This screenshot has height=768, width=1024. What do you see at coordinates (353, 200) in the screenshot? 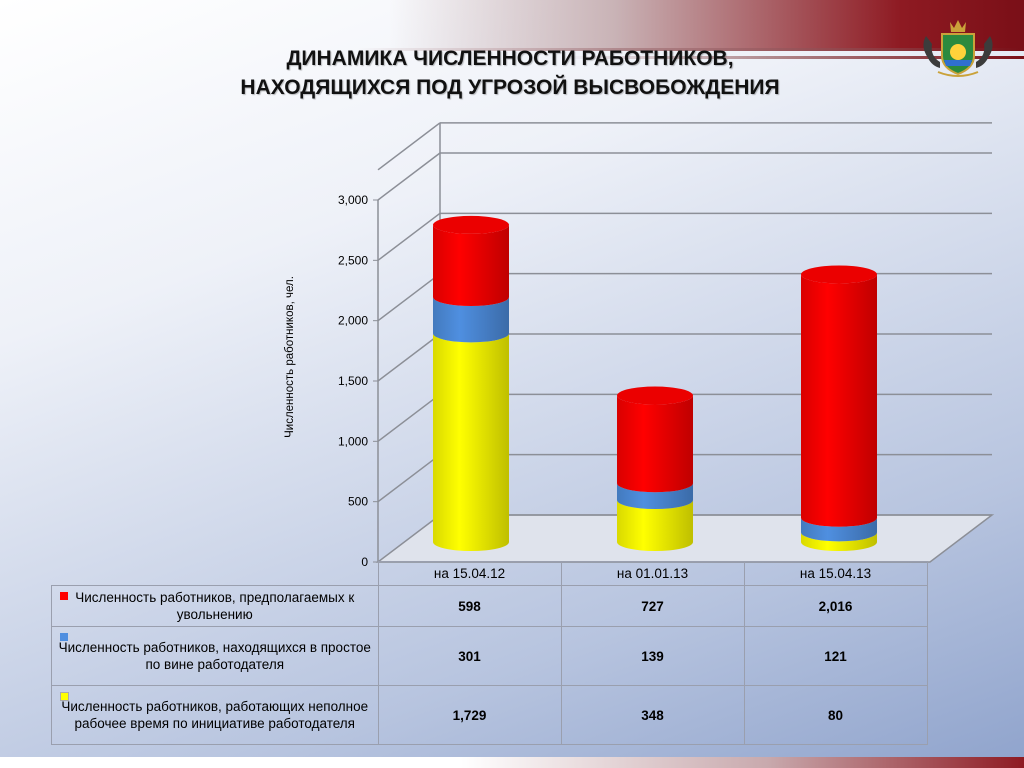
I see `y-tick-label: 3,000` at bounding box center [353, 200].